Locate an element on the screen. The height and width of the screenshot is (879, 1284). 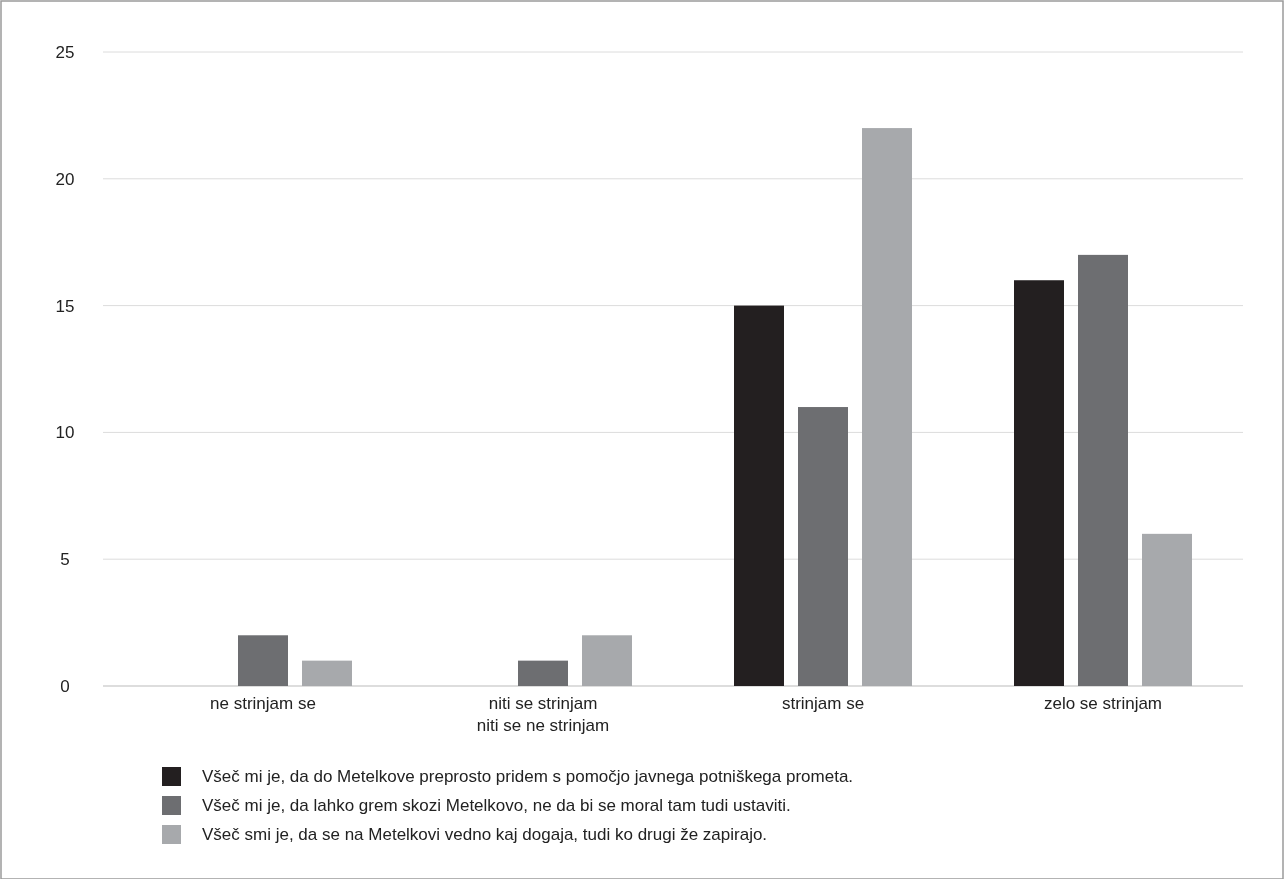
y-tick-label: 15 is located at coordinates (65, 306).